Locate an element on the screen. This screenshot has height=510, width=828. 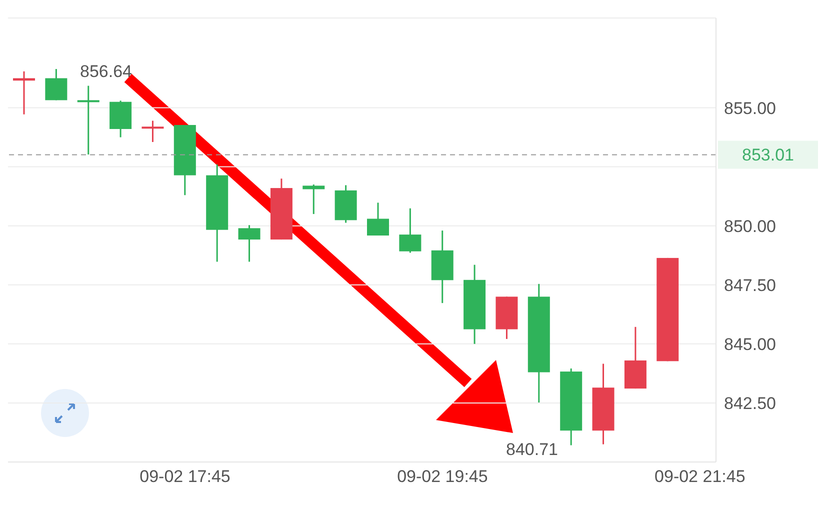
y-tick-label: 855.00 is located at coordinates (750, 108).